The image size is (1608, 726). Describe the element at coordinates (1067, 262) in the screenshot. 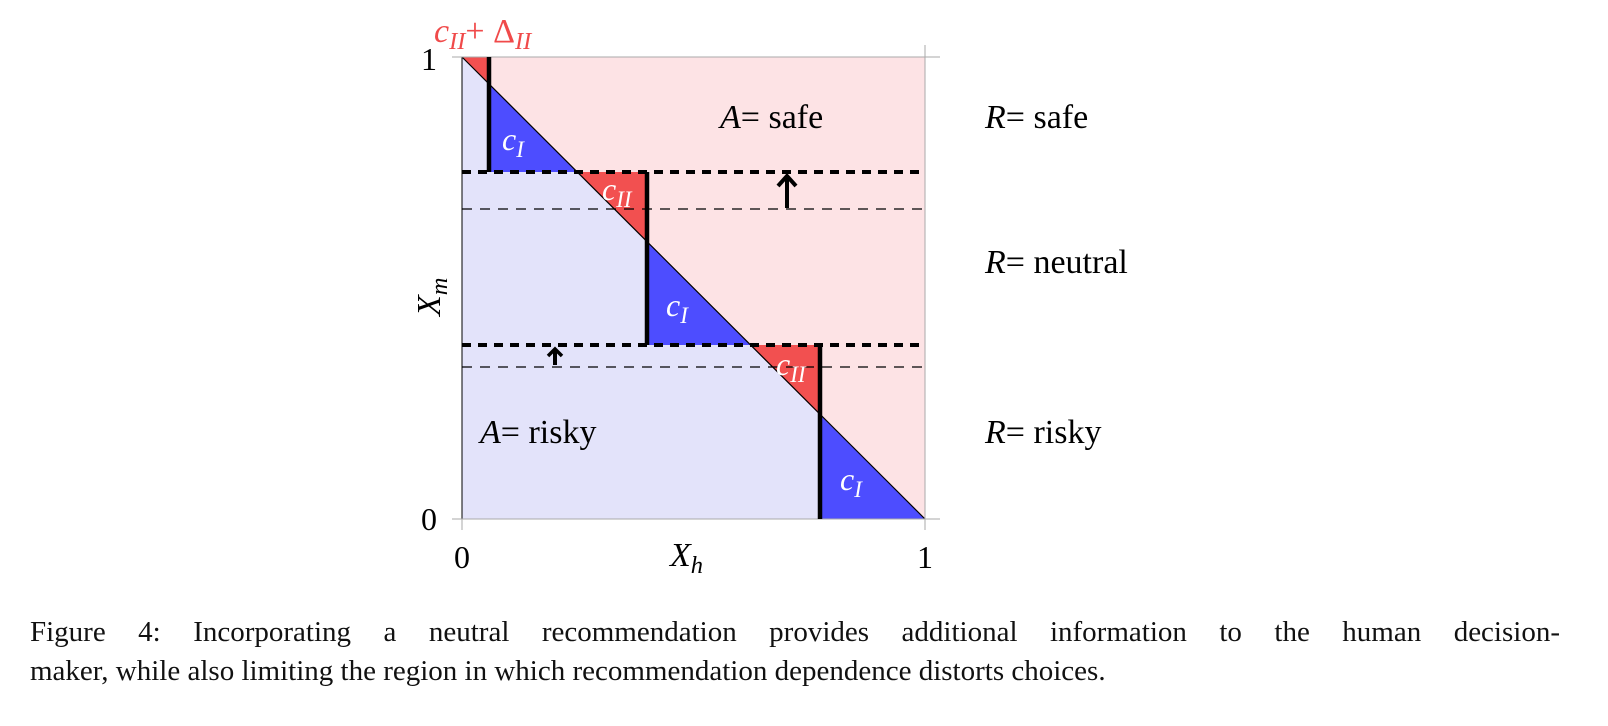

I see `text-part: = neutral` at that location.